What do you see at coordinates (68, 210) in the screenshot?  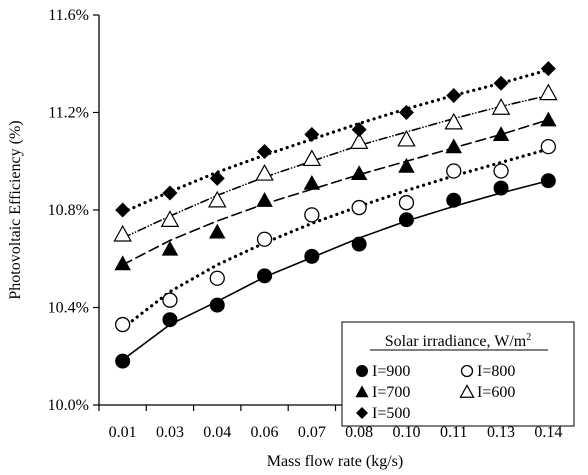 I see `y-tick-label: 10.8%` at bounding box center [68, 210].